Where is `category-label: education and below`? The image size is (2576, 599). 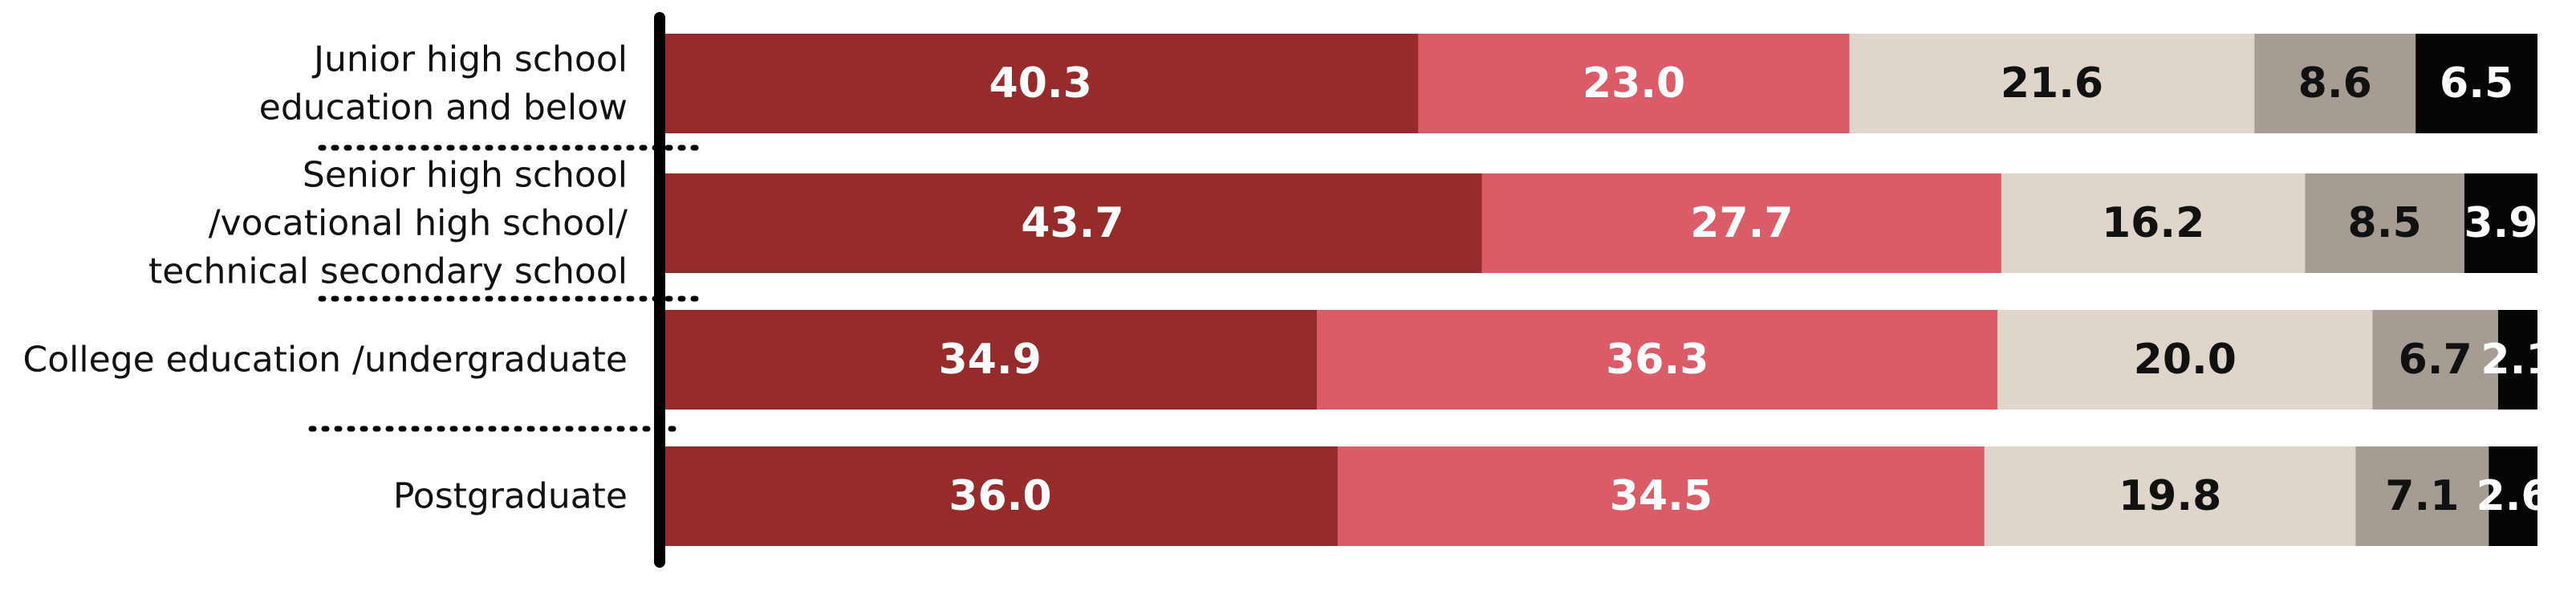 category-label: education and below is located at coordinates (443, 108).